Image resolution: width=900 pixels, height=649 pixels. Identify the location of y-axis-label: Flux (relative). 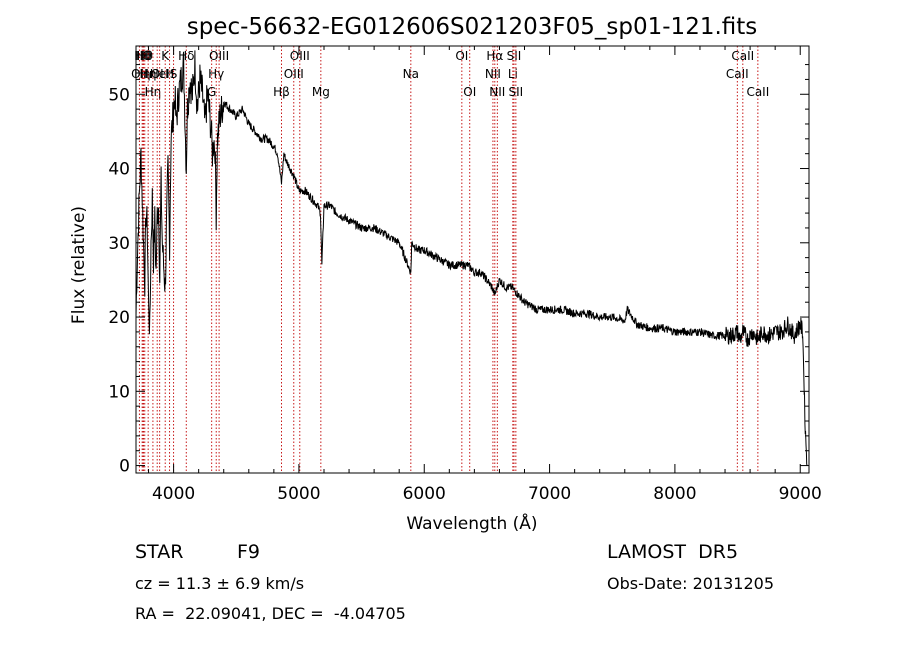
(79, 265).